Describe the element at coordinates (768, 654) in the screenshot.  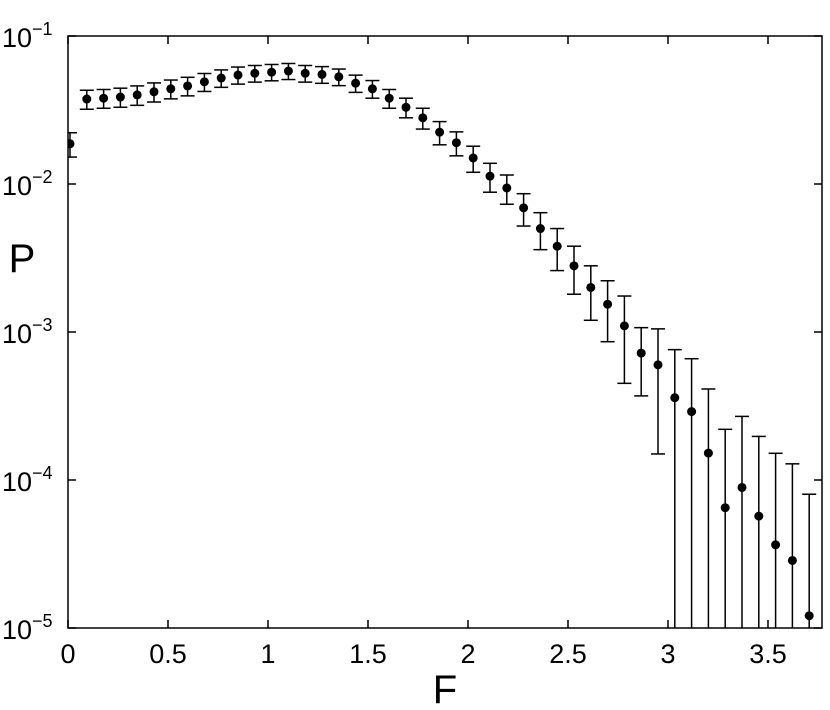
I see `x-tick-label: 3.5` at that location.